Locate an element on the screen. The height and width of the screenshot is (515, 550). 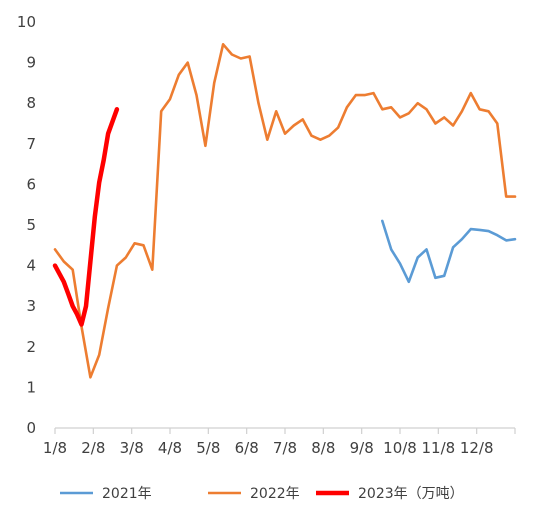
y-tick-label: 10 is located at coordinates (26, 22).